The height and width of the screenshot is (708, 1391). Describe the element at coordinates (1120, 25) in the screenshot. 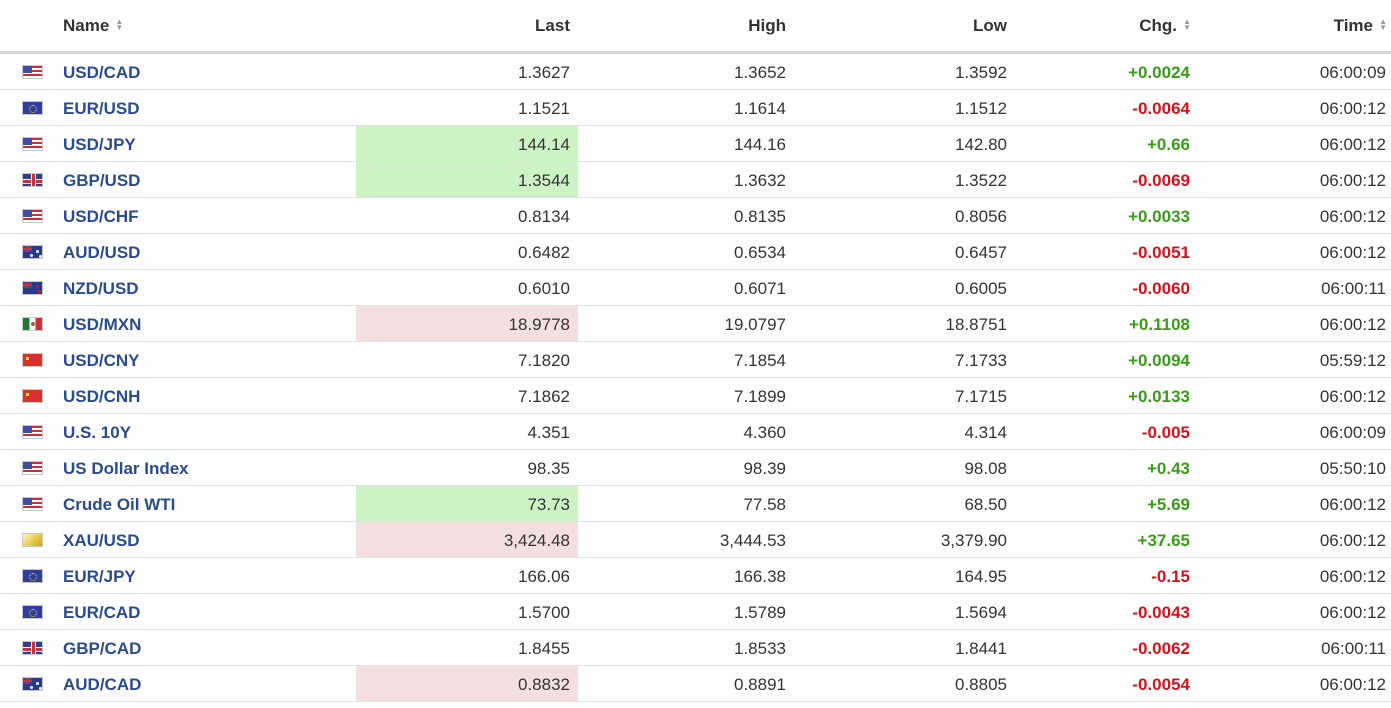

I see `column-header-chg: Chg. ▲ ▼` at that location.